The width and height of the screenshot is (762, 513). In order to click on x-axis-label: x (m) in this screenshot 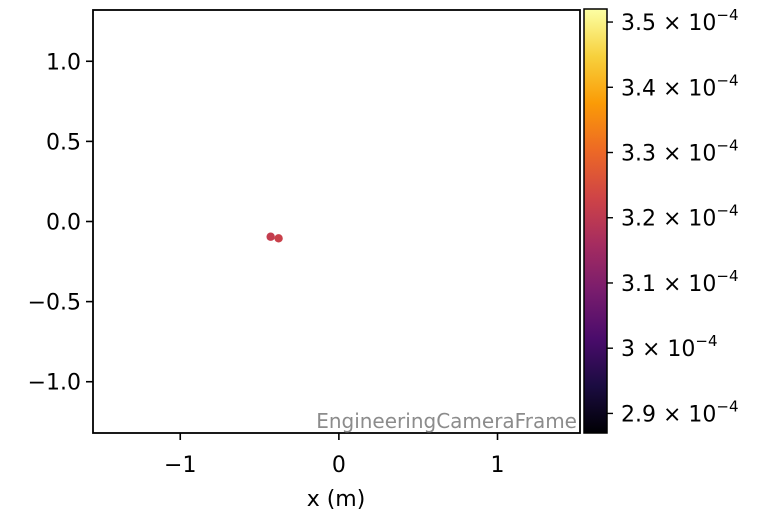, I will do `click(336, 499)`.